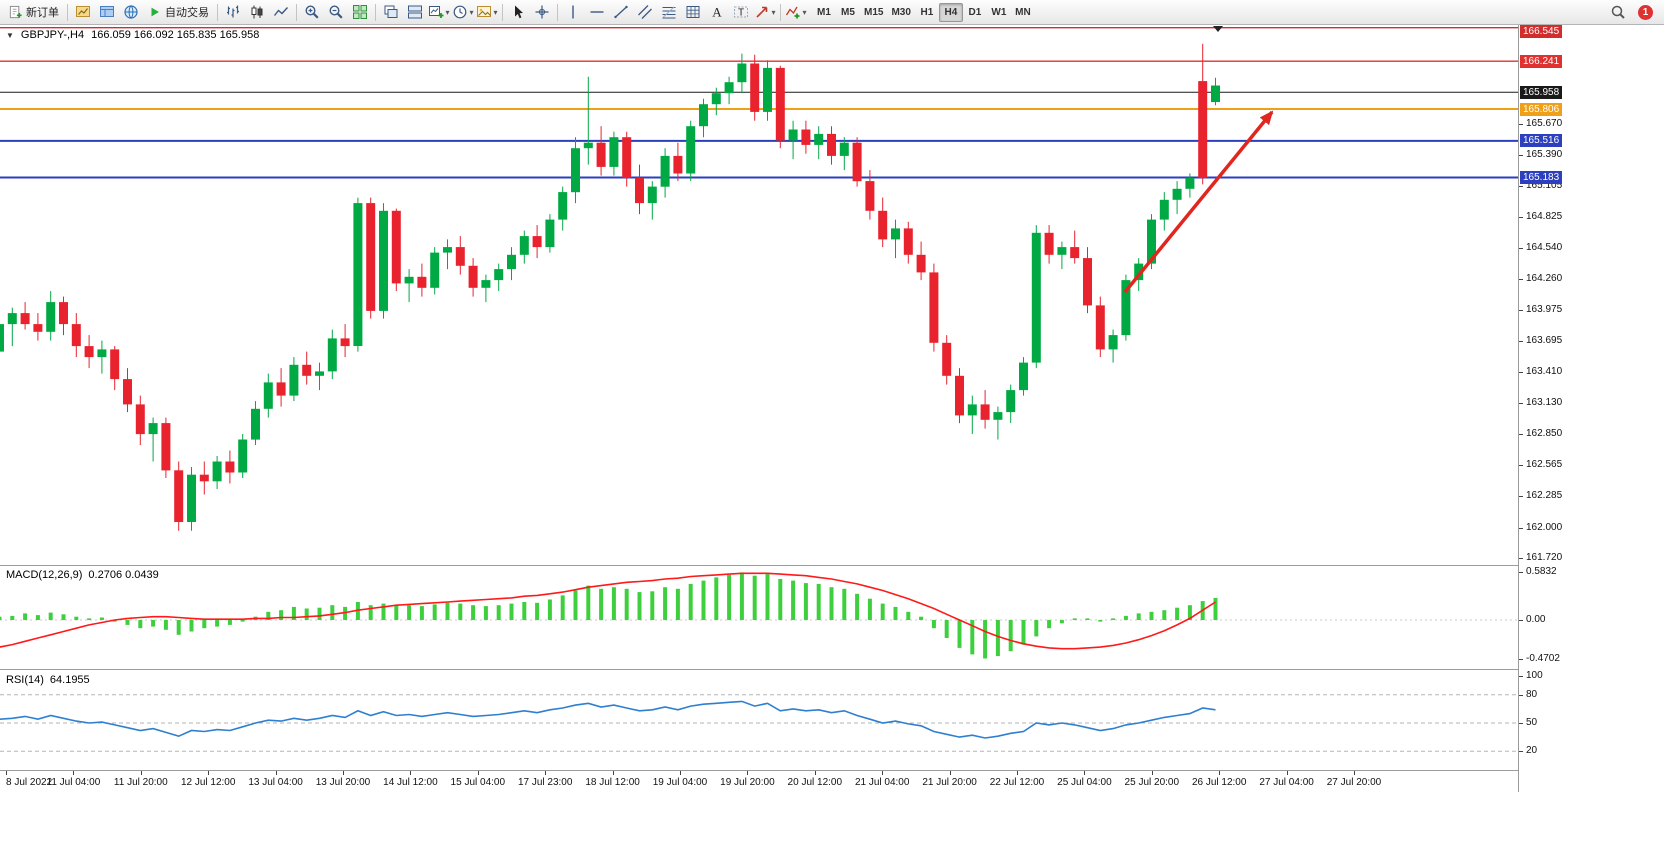 This screenshot has width=1664, height=841. Describe the element at coordinates (33, 12) in the screenshot. I see `new-order-button: 新订单` at that location.